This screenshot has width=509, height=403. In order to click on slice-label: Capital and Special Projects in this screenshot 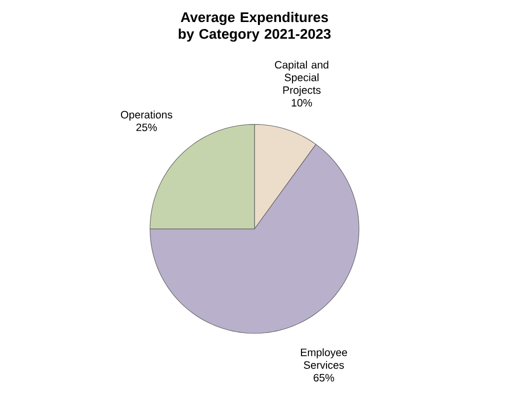, I will do `click(301, 78)`.